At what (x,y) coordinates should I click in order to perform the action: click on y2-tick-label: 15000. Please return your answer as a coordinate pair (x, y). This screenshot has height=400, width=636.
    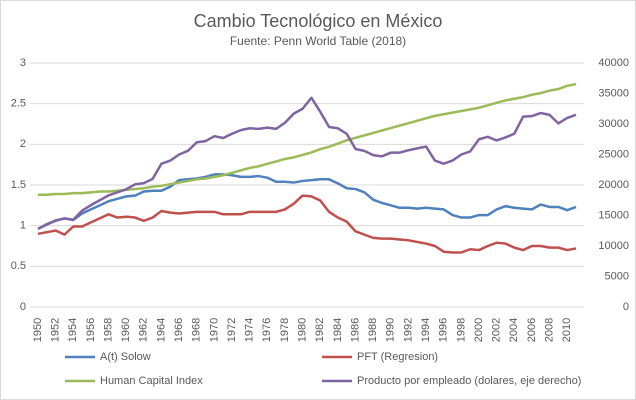
    Looking at the image, I should click on (613, 215).